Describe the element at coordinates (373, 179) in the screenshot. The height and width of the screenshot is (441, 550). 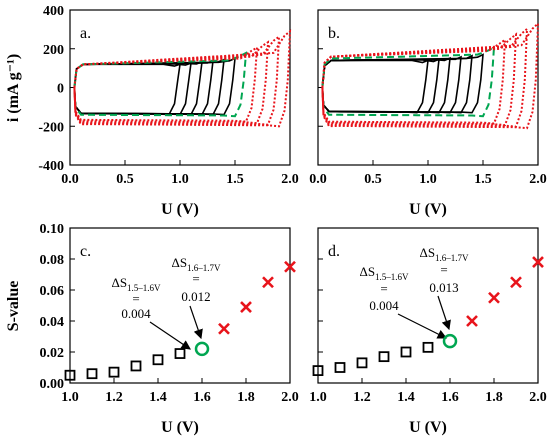
I see `panel-b-x-tick-label-1: 0.5` at that location.